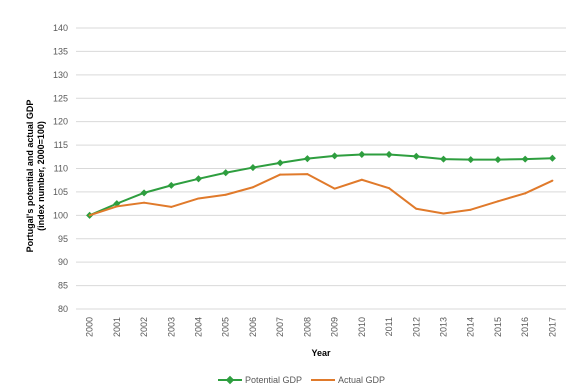 This screenshot has height=390, width=571. I want to click on x-tick-label: 2003, so click(171, 327).